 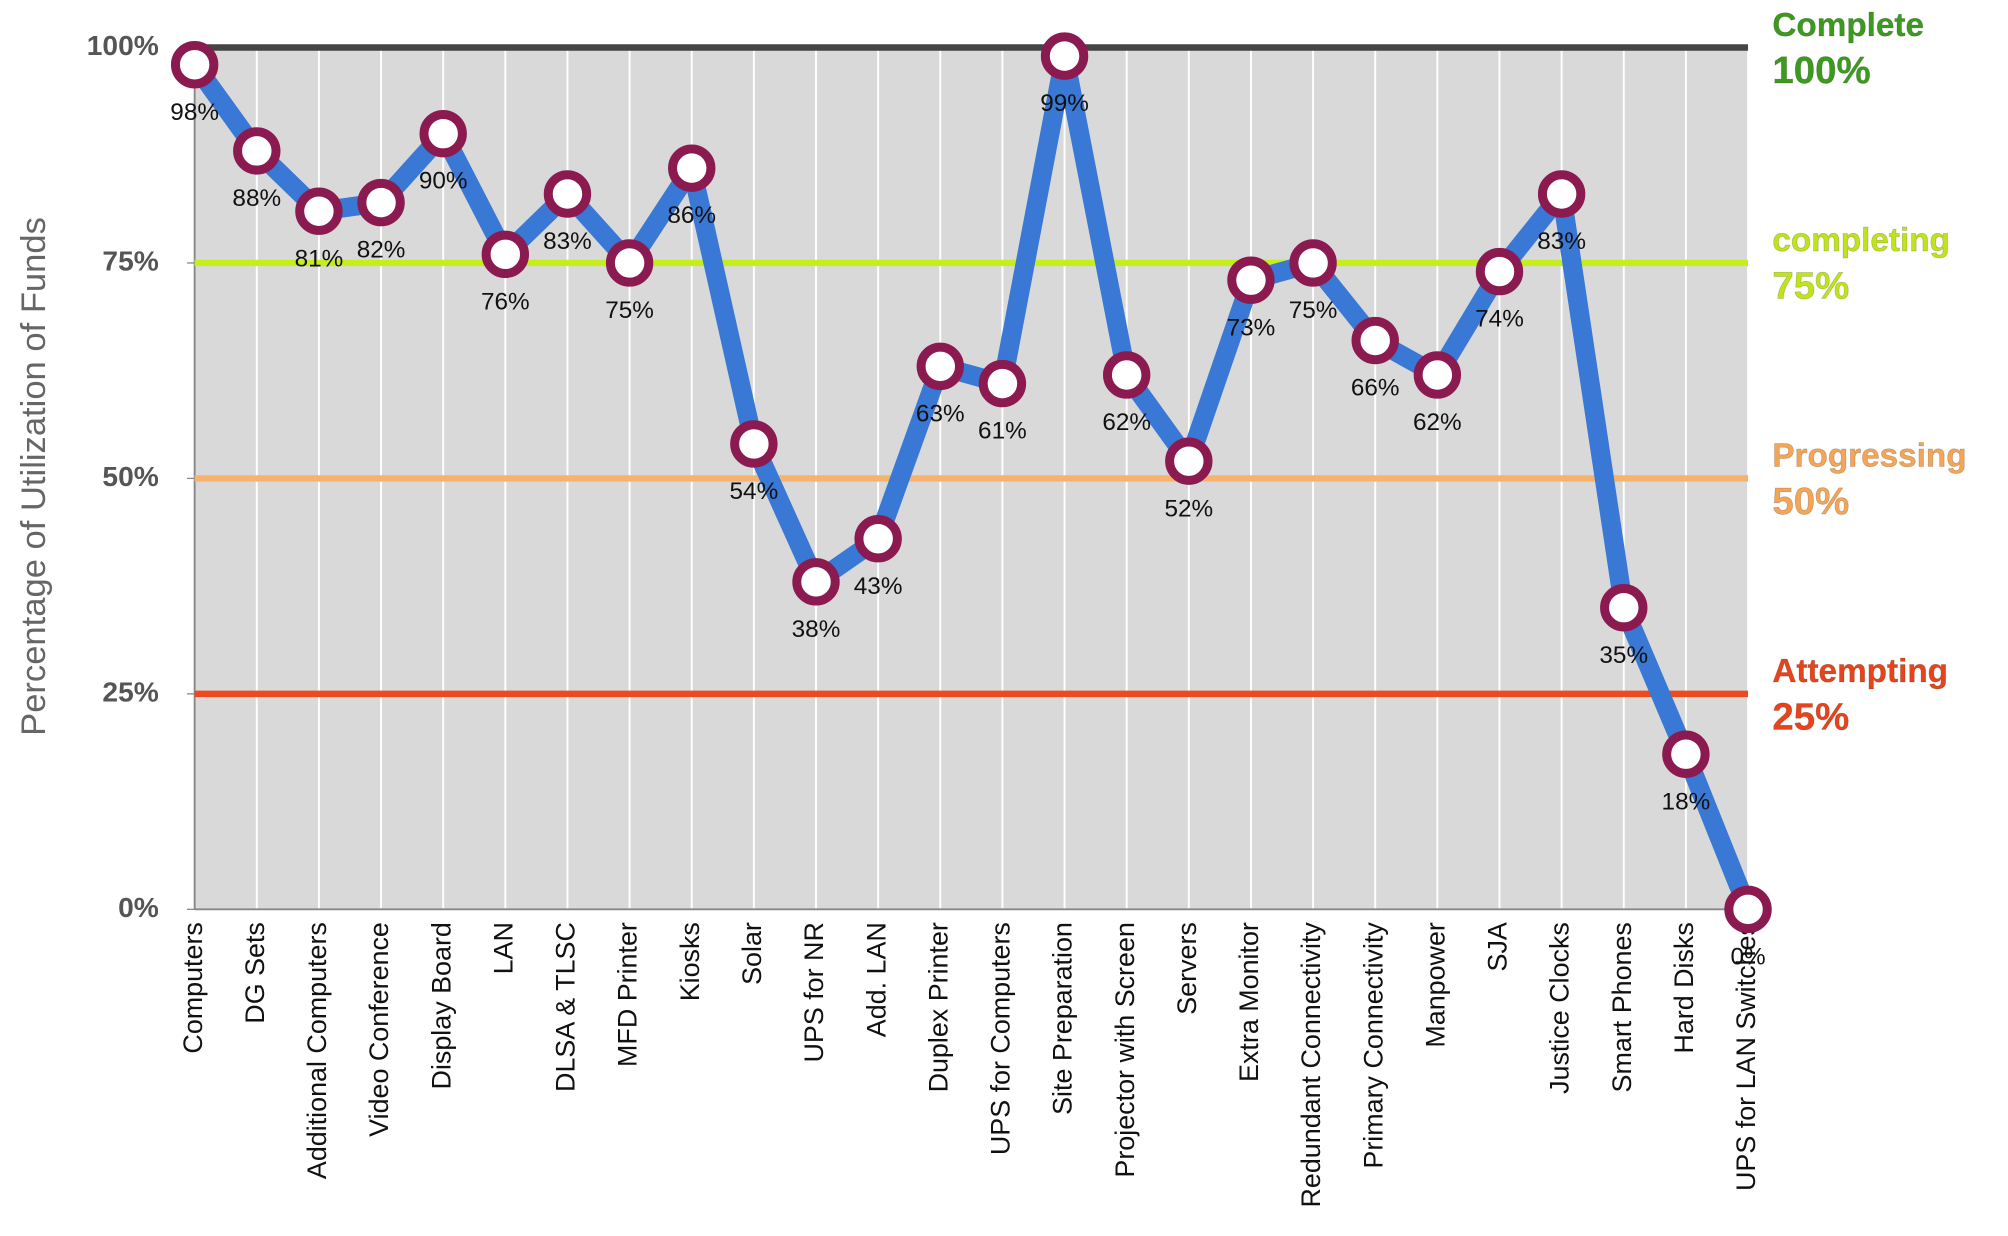 I want to click on threshold-name: Complete, so click(x=1848, y=25).